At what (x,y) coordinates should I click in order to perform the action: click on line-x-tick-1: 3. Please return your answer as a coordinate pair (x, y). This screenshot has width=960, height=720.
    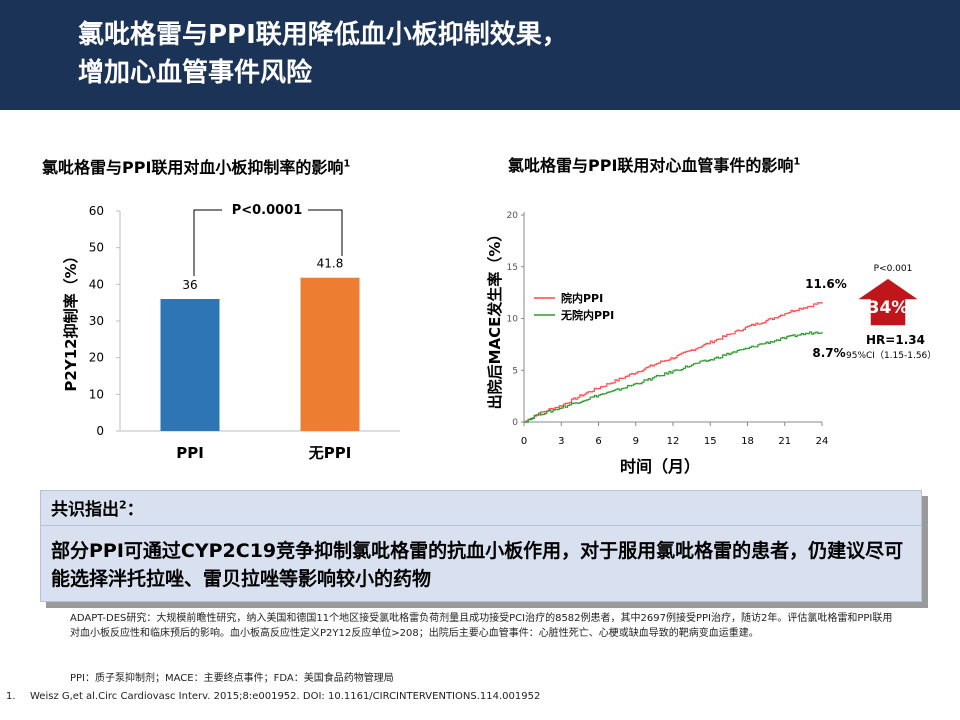
    Looking at the image, I should click on (561, 441).